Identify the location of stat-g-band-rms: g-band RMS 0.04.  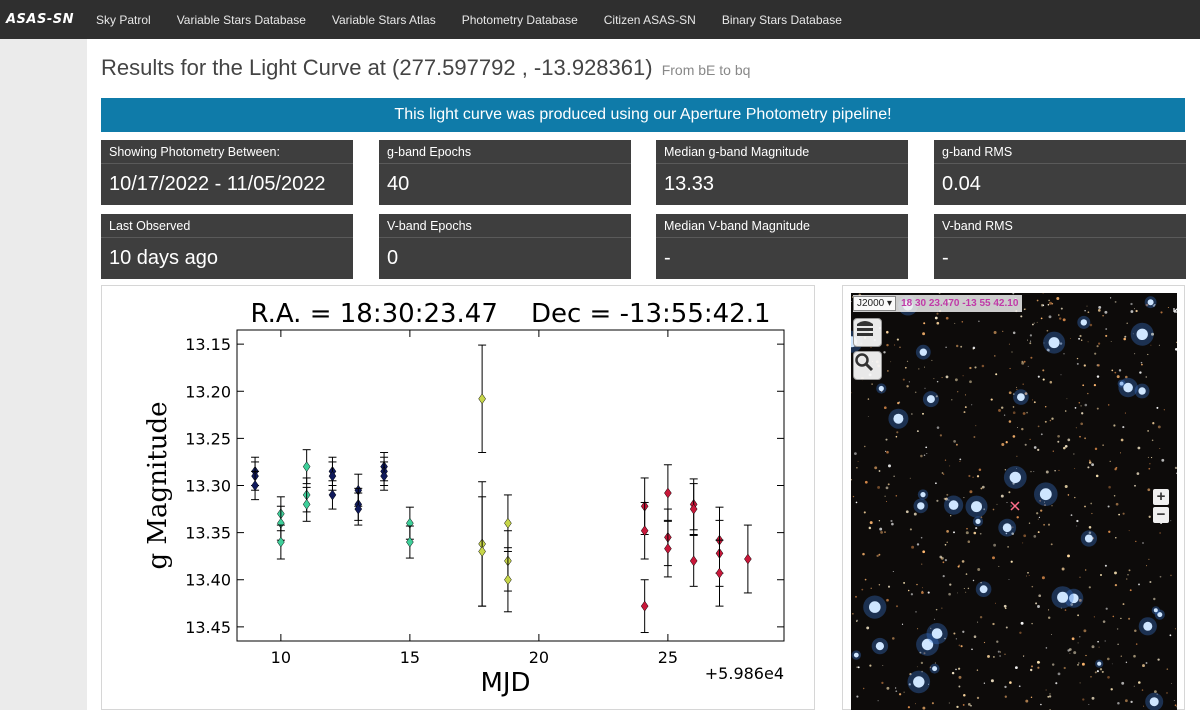
(1060, 172).